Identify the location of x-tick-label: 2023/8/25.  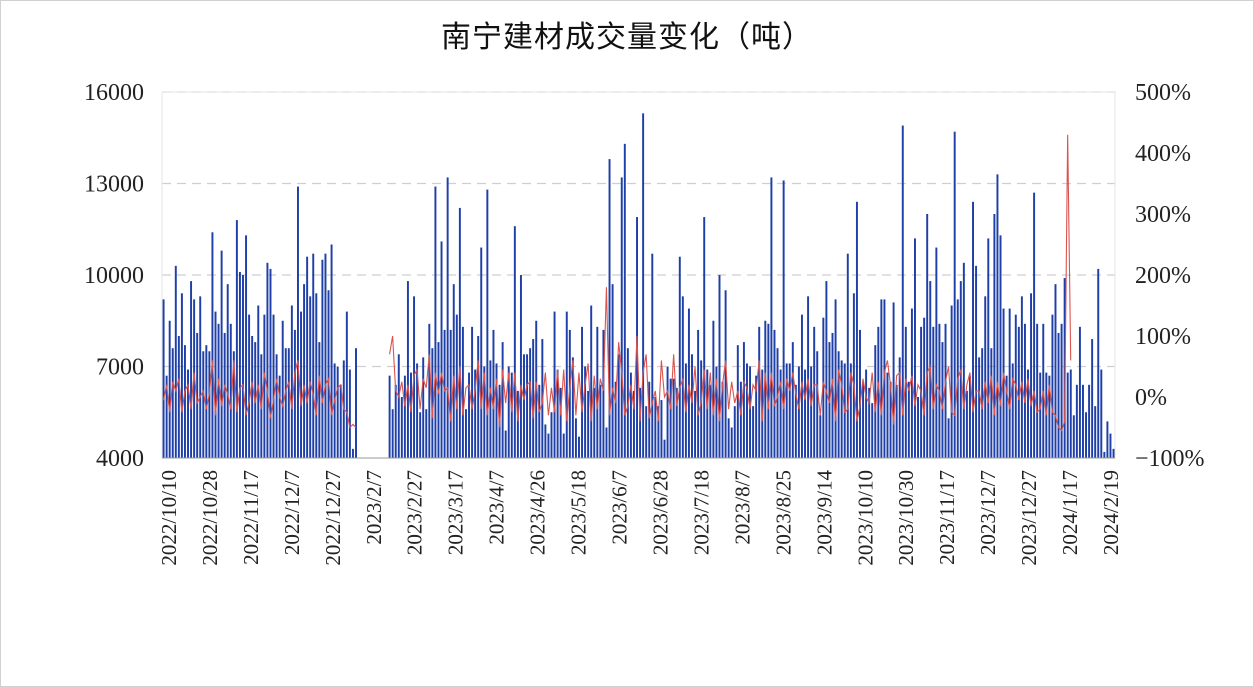
(783, 512).